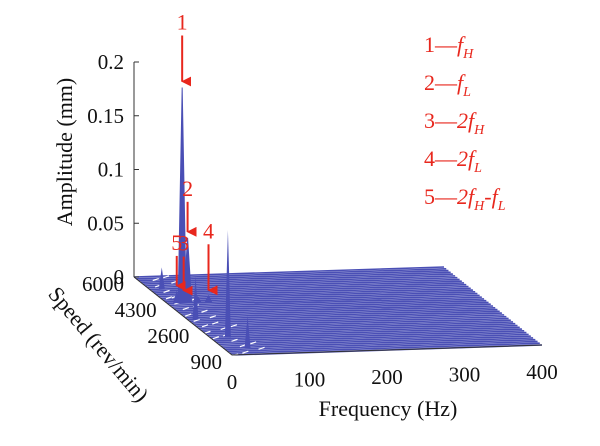 Image resolution: width=600 pixels, height=446 pixels. What do you see at coordinates (111, 62) in the screenshot?
I see `z-tick-label: 0.2` at bounding box center [111, 62].